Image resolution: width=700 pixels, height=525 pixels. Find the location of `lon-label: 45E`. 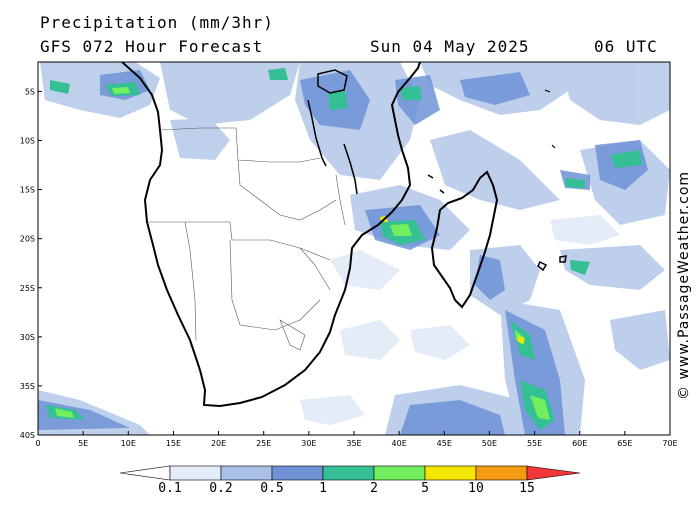

lon-label: 45E is located at coordinates (444, 443).